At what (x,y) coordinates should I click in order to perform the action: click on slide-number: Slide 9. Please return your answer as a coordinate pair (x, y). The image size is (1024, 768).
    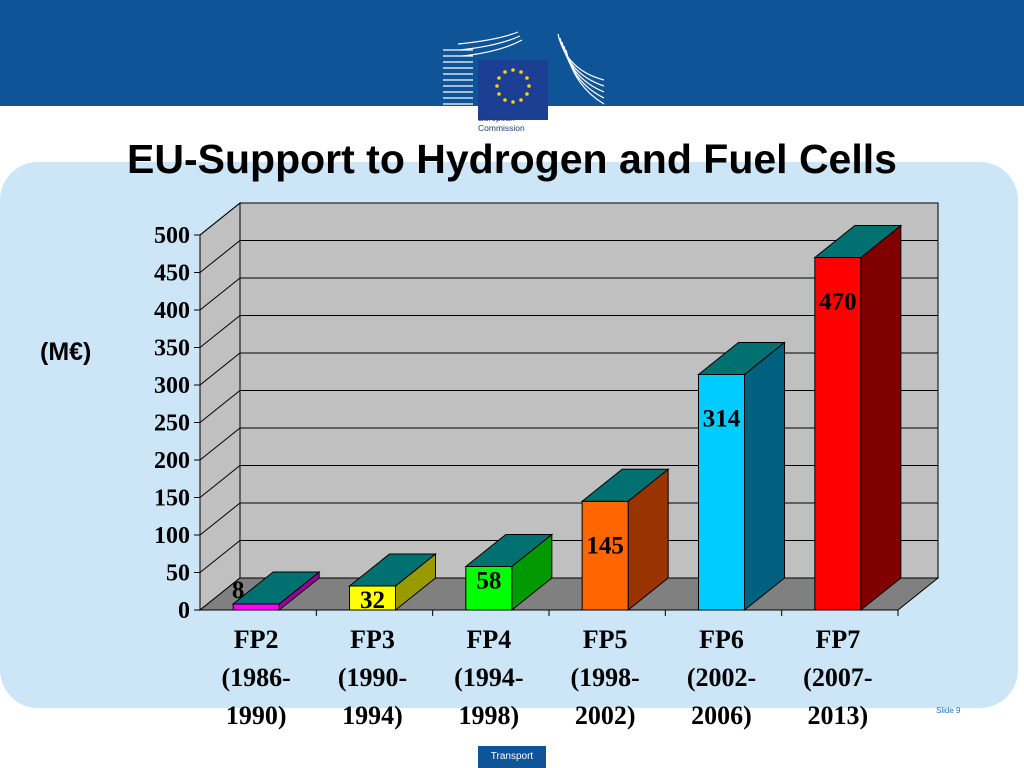
    Looking at the image, I should click on (948, 710).